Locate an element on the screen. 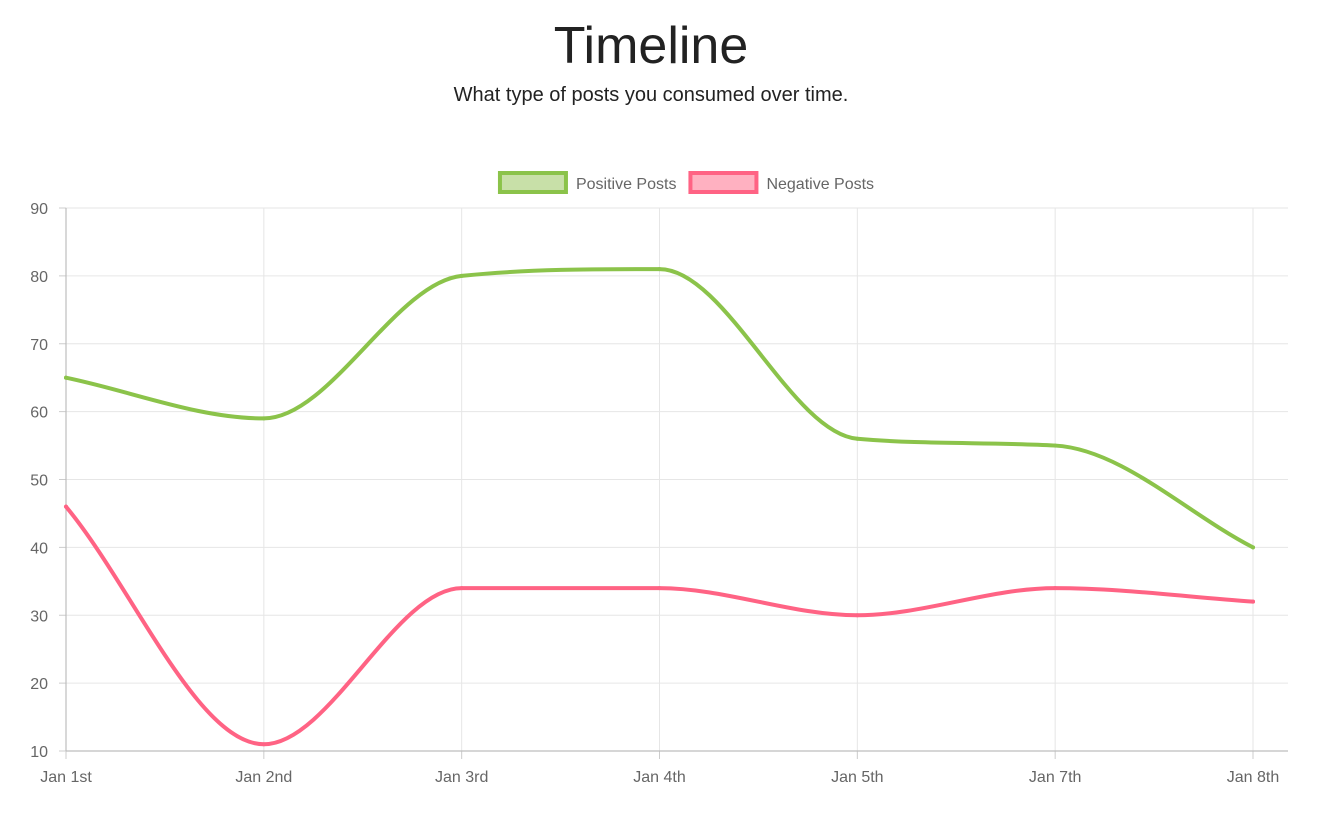 The width and height of the screenshot is (1324, 830). x-tick-label: Jan 5th is located at coordinates (857, 777).